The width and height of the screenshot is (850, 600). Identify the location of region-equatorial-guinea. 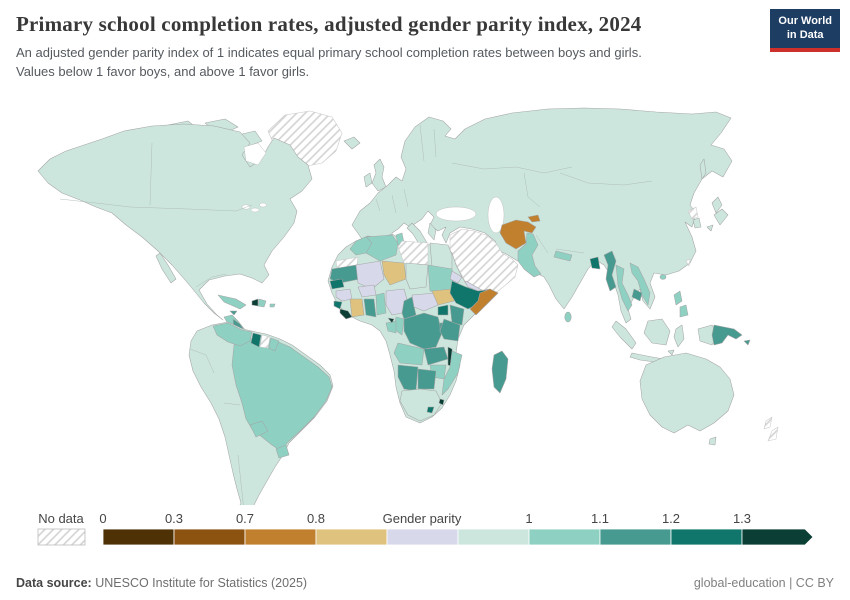
(391, 320).